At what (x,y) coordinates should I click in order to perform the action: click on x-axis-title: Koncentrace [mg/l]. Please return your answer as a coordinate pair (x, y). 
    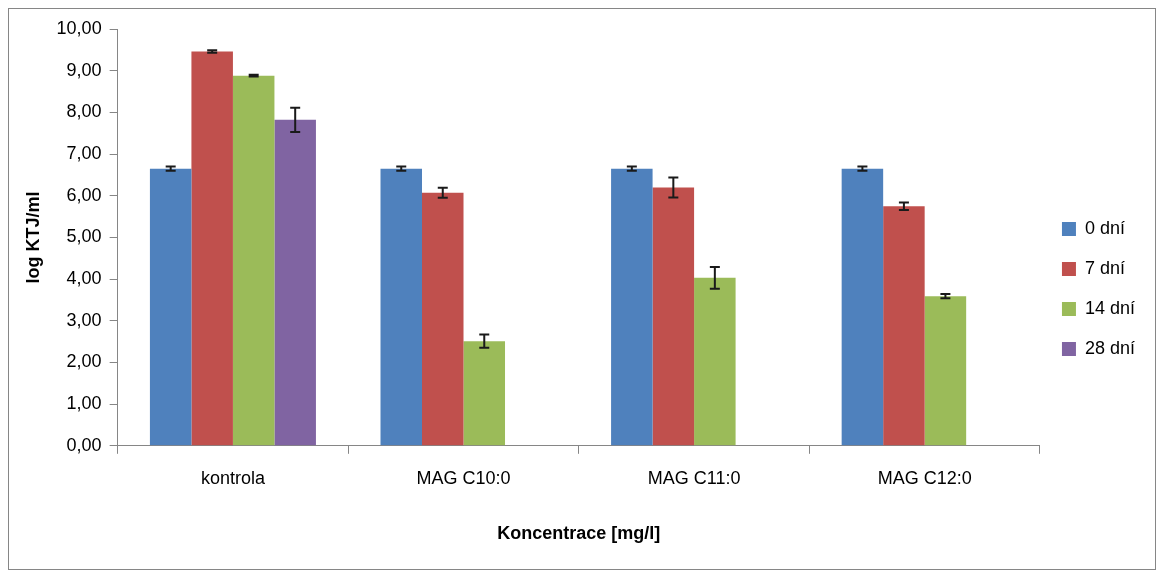
    Looking at the image, I should click on (579, 533).